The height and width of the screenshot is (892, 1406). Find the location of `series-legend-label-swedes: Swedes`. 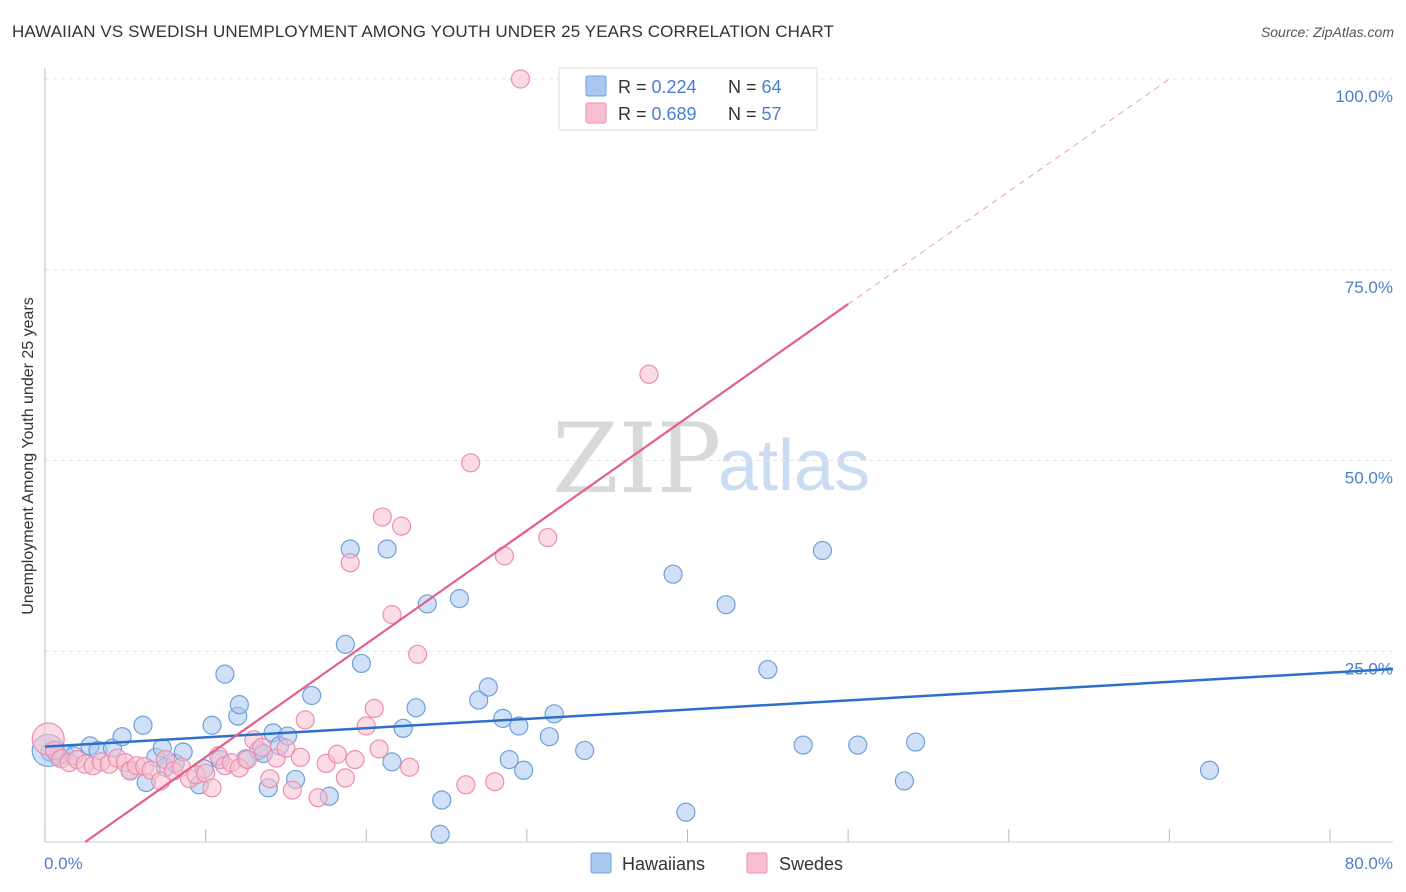

series-legend-label-swedes: Swedes is located at coordinates (811, 864).